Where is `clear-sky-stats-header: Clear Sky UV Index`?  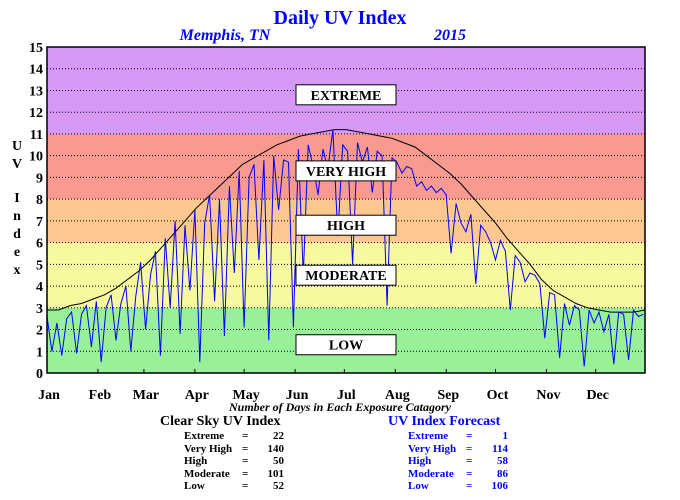
clear-sky-stats-header: Clear Sky UV Index is located at coordinates (220, 421).